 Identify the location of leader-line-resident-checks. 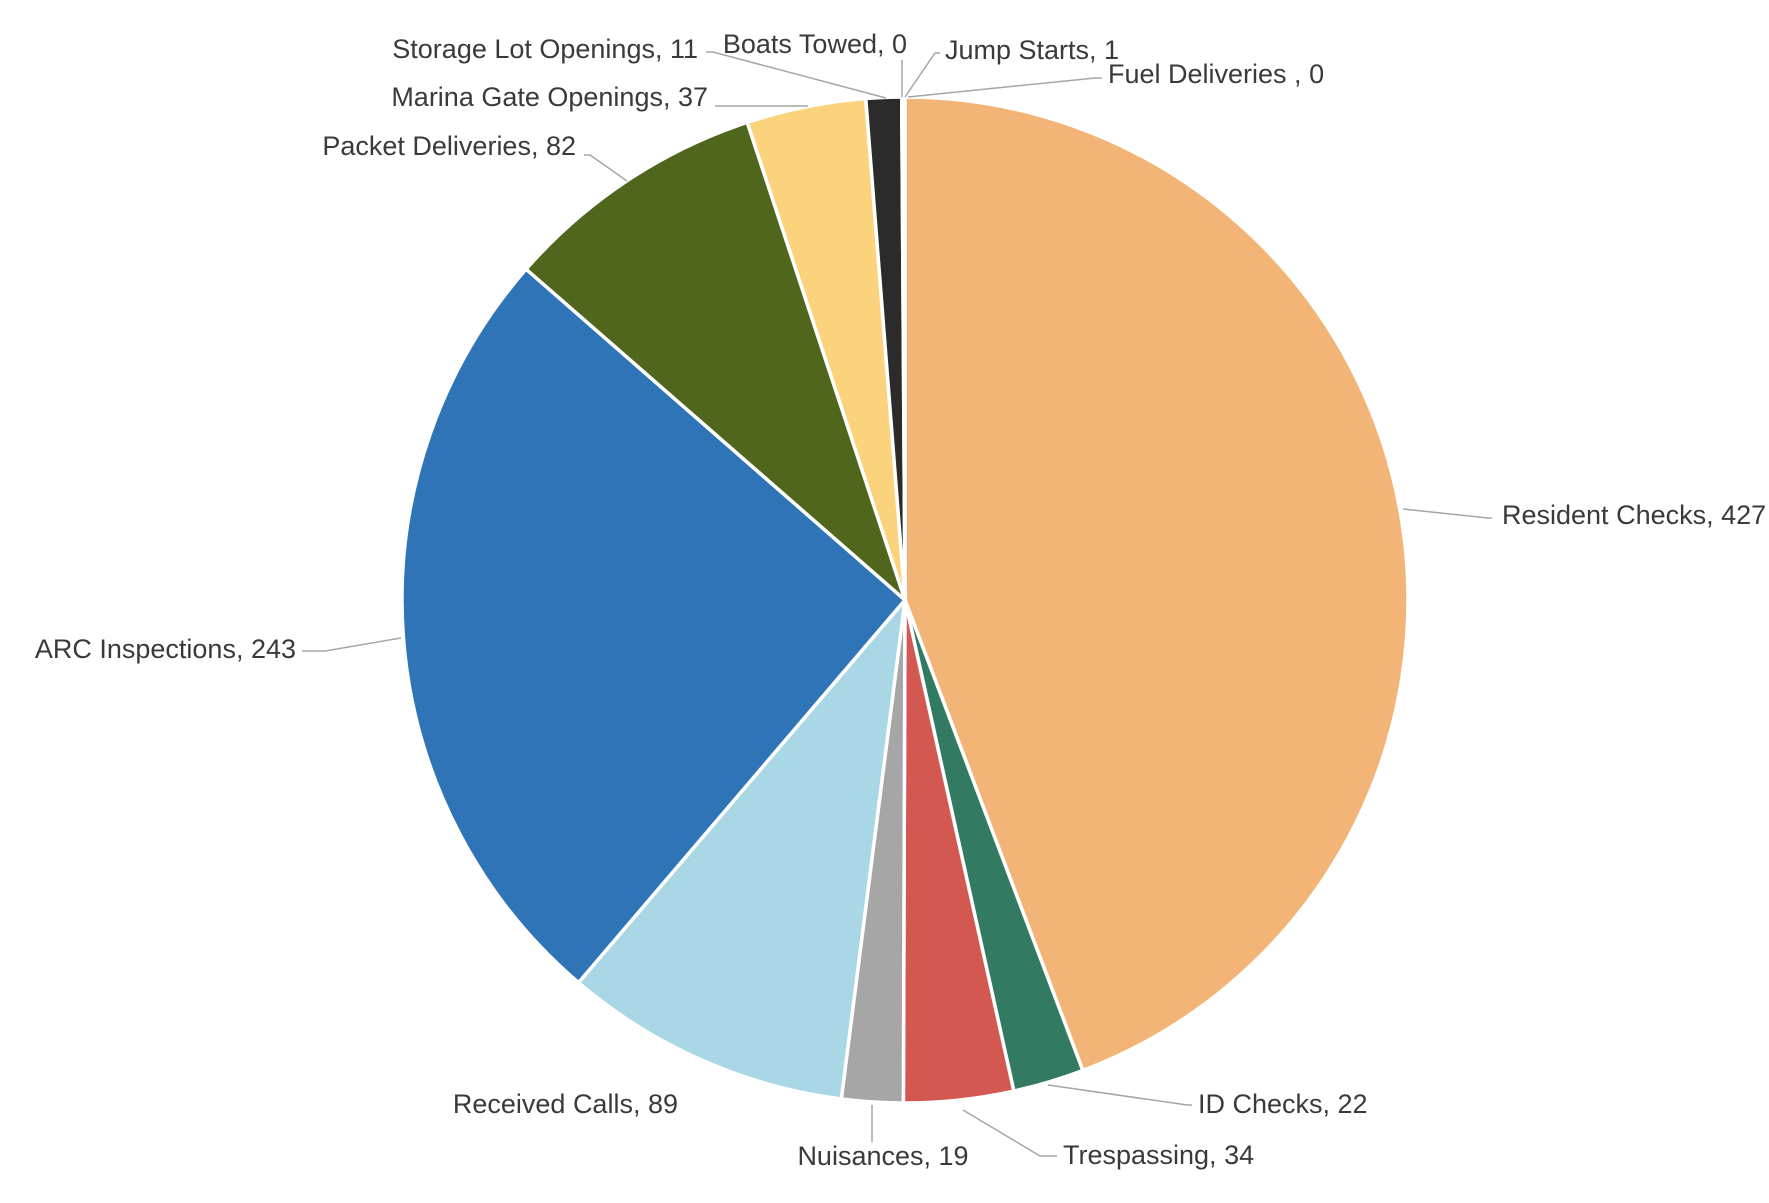
(1447, 513).